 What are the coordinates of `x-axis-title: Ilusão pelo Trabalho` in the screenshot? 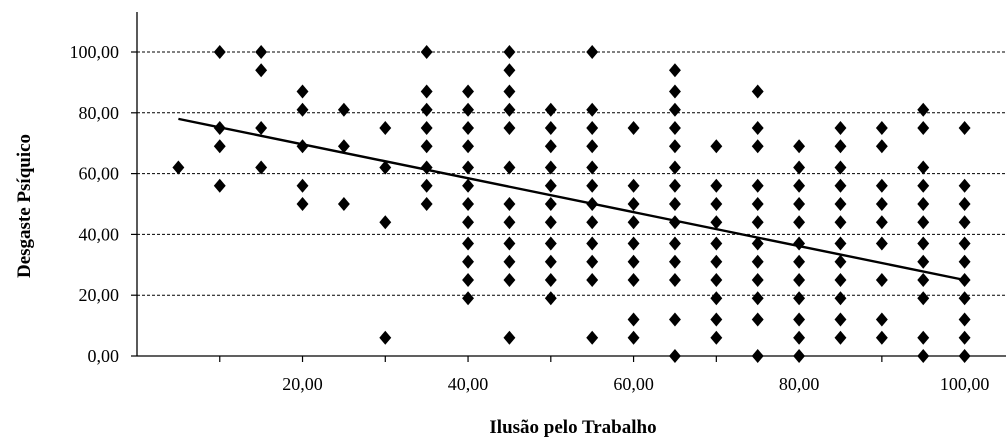 It's located at (572, 427).